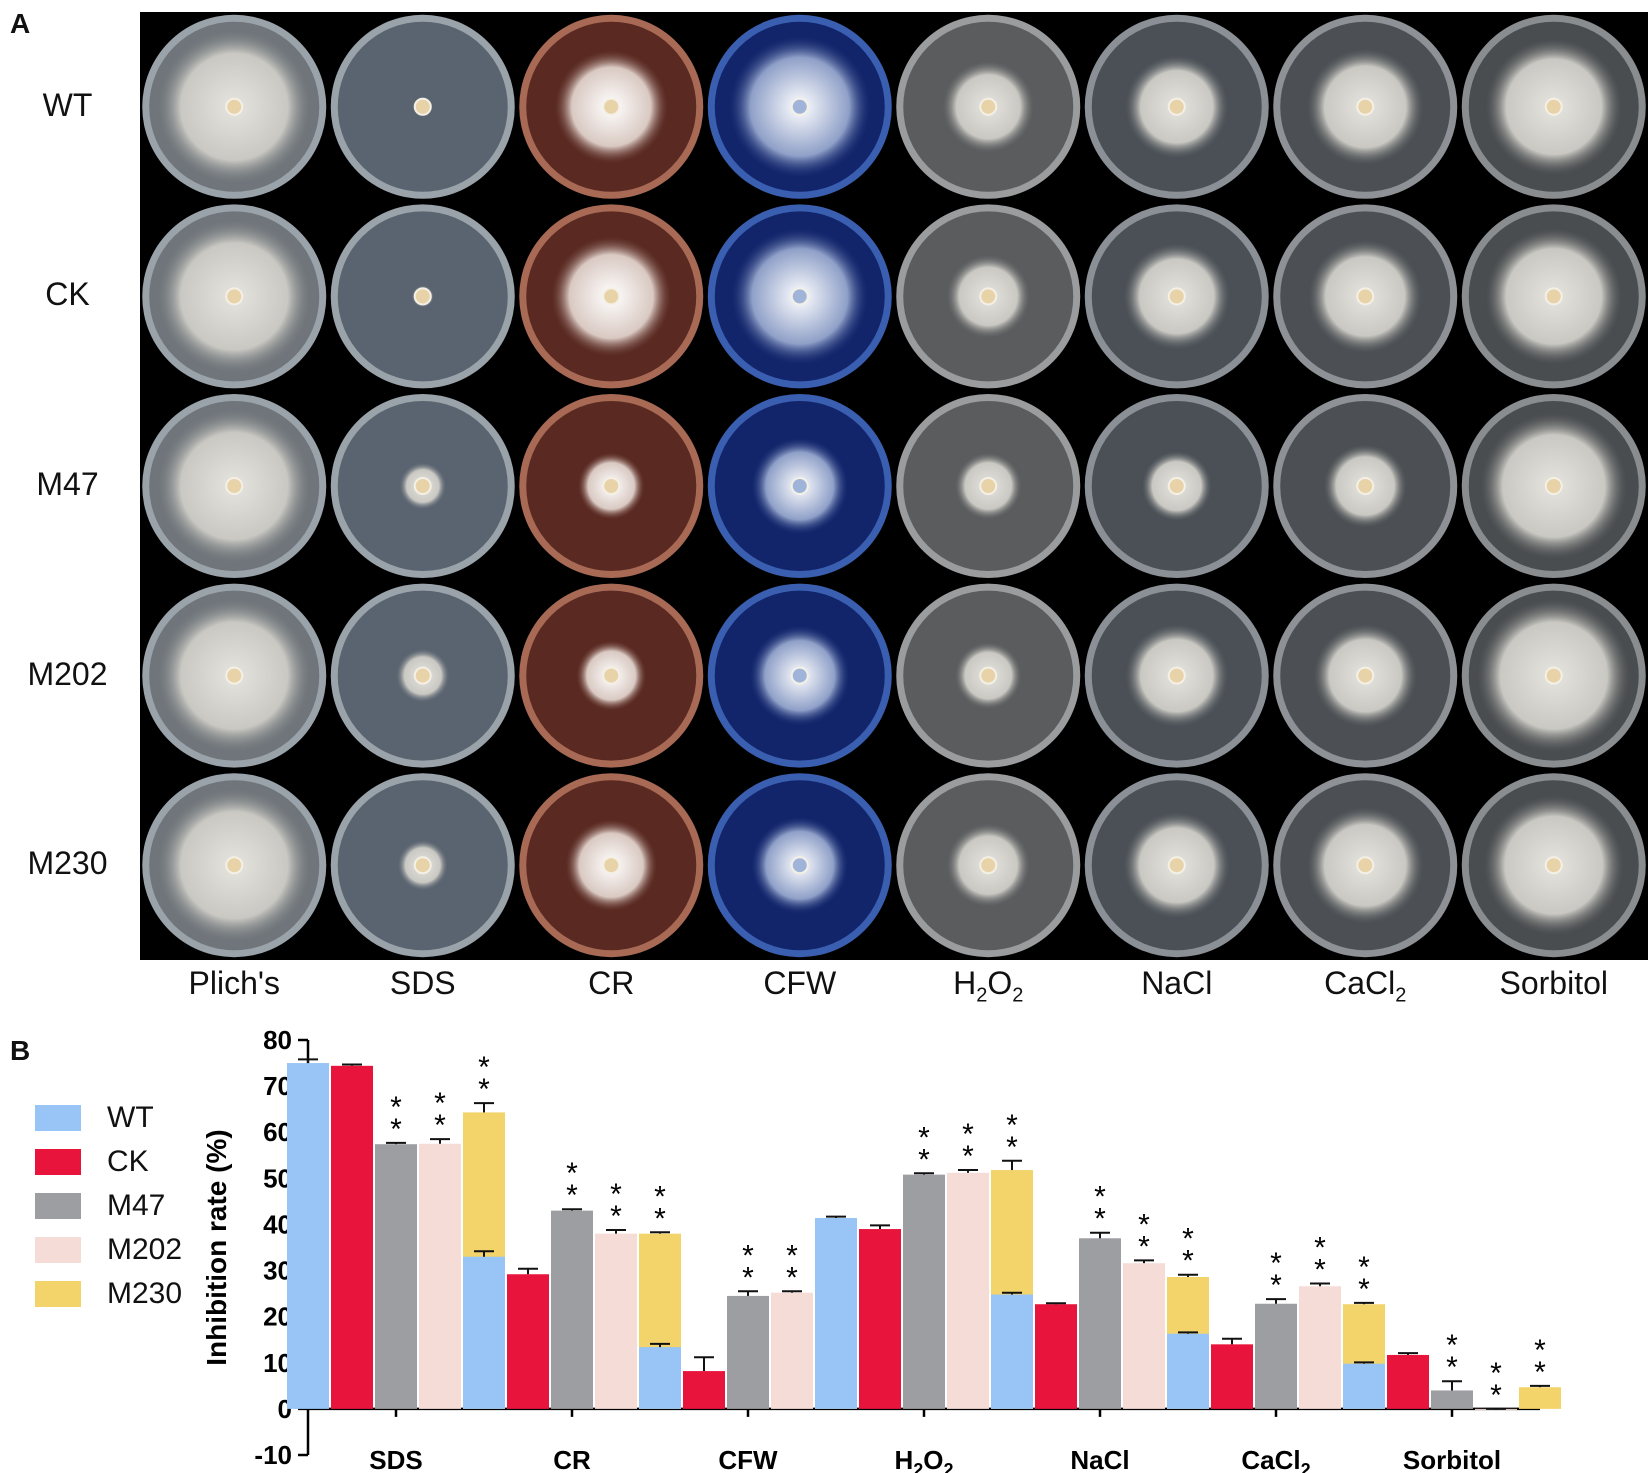  I want to click on row-label: M202, so click(67, 673).